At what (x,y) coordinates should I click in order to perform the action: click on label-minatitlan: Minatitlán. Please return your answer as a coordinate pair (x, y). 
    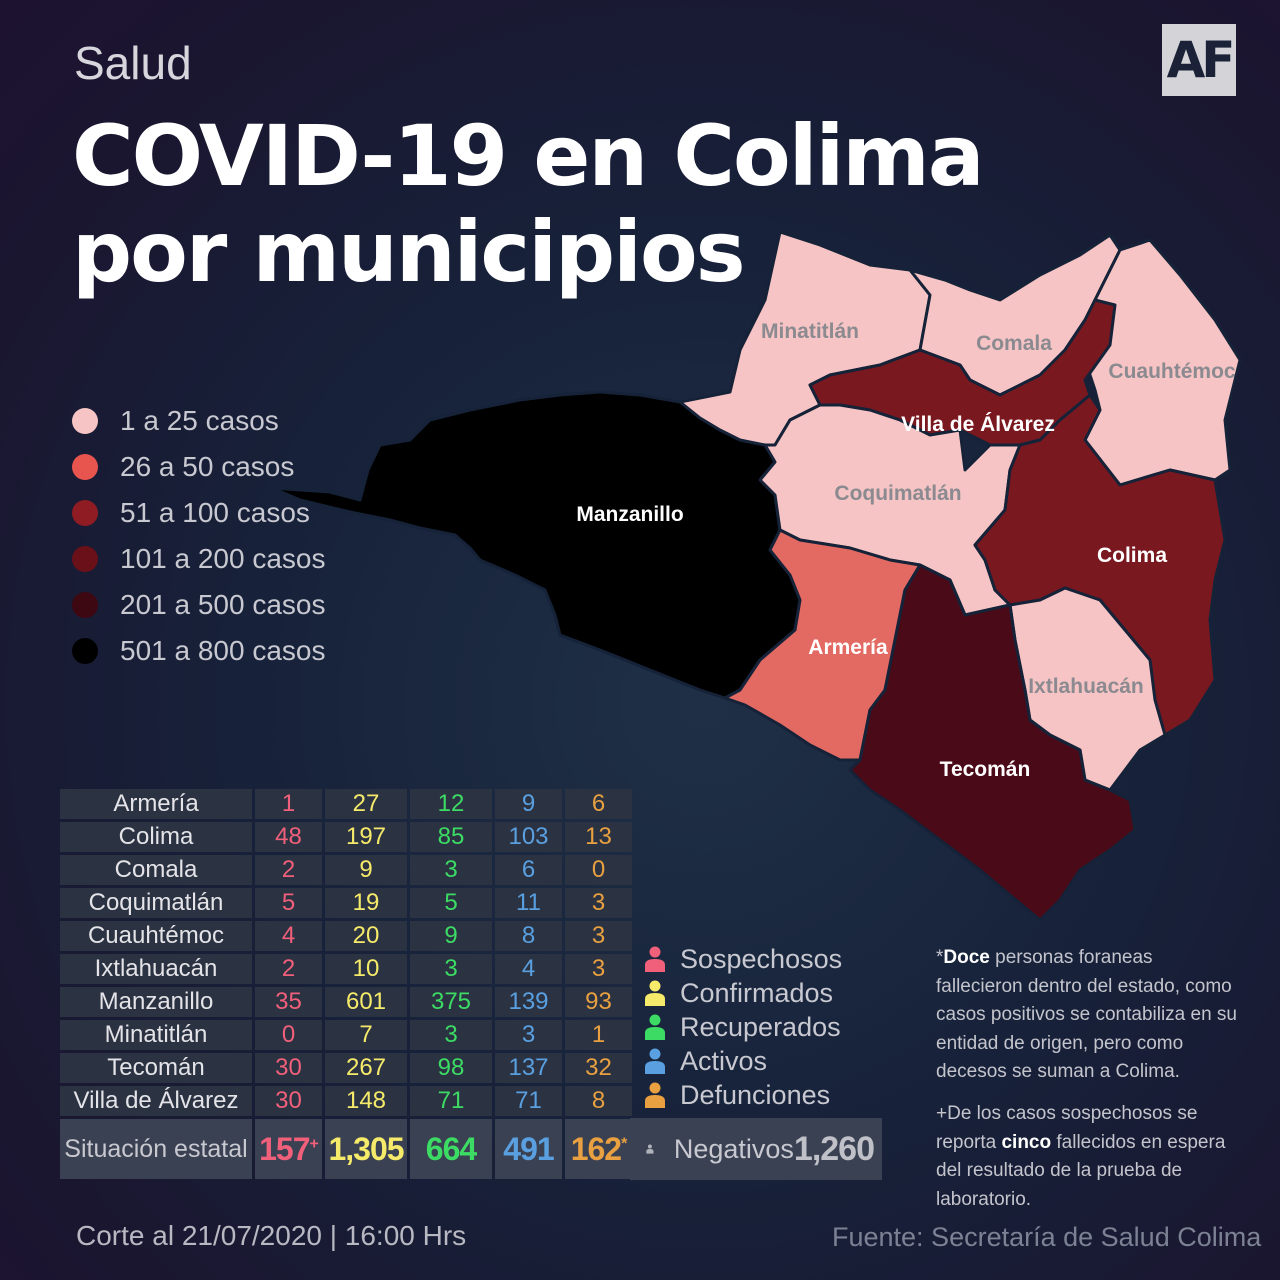
    Looking at the image, I should click on (810, 331).